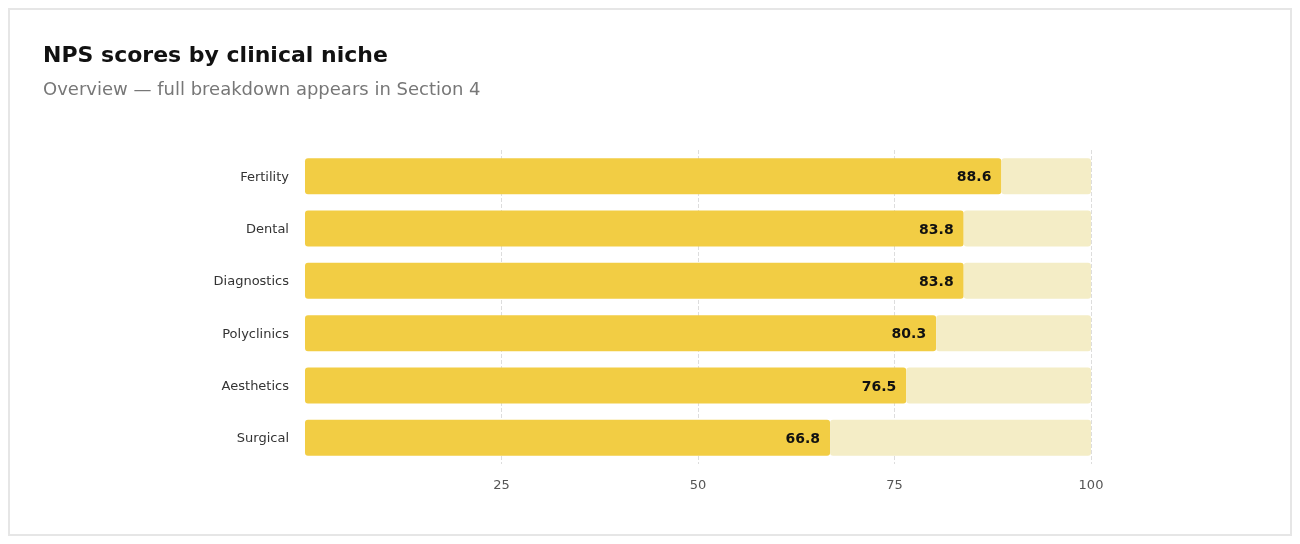  I want to click on chart-title: NPS scores by clinical niche, so click(215, 54).